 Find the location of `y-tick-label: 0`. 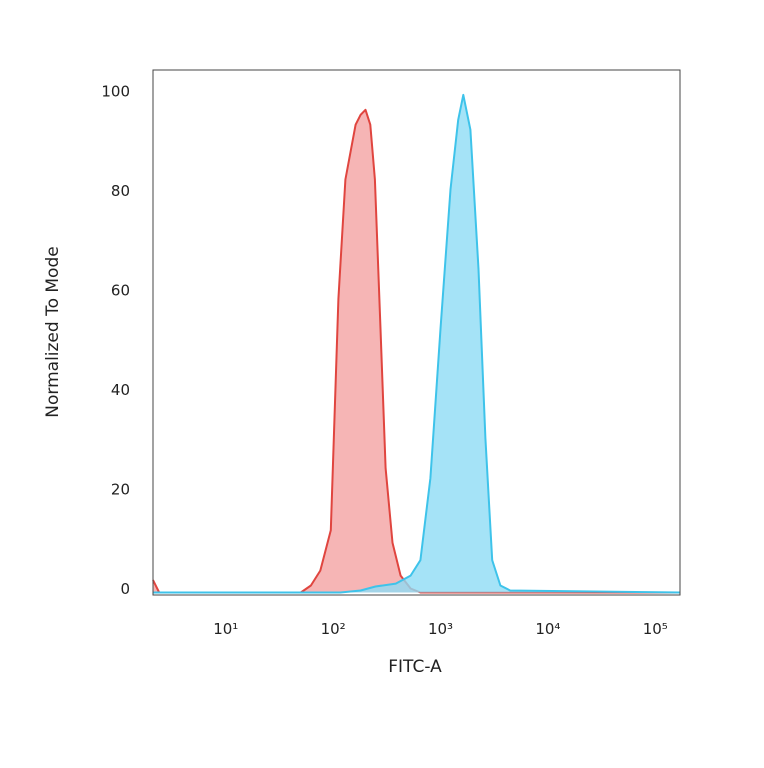

y-tick-label: 0 is located at coordinates (125, 589).